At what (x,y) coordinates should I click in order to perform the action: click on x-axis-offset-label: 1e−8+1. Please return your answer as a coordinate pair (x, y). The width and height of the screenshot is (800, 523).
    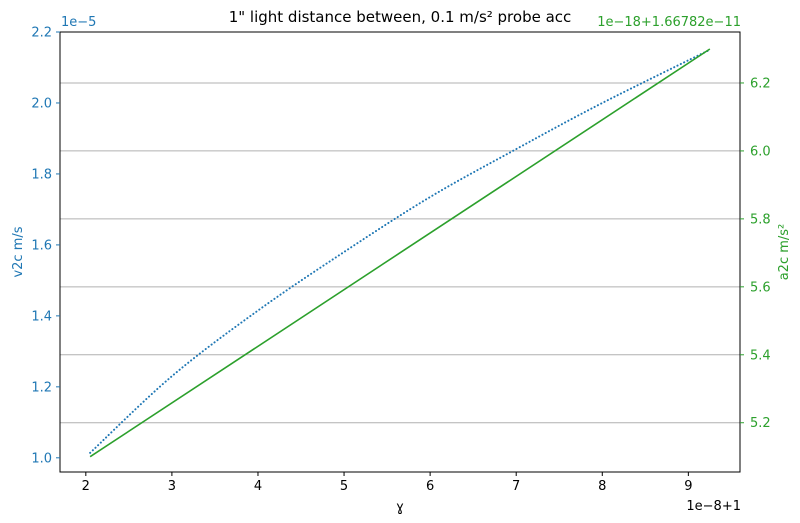
    Looking at the image, I should click on (713, 506).